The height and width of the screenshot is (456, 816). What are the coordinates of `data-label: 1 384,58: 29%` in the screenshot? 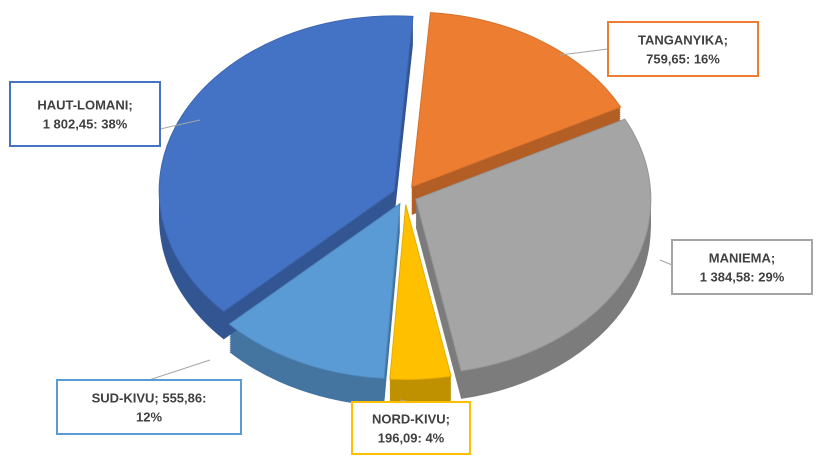 It's located at (742, 277).